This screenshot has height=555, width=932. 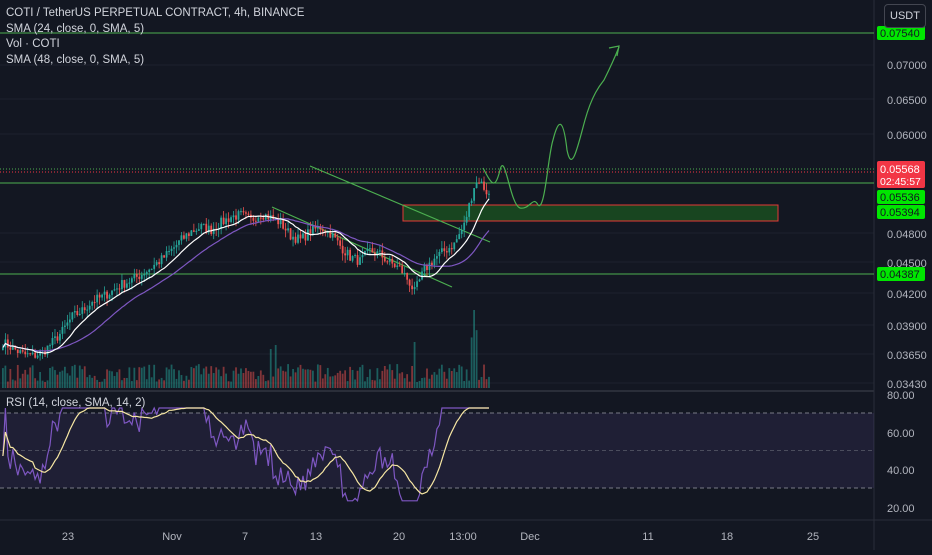 I want to click on time-tick-label: 7, so click(x=245, y=537).